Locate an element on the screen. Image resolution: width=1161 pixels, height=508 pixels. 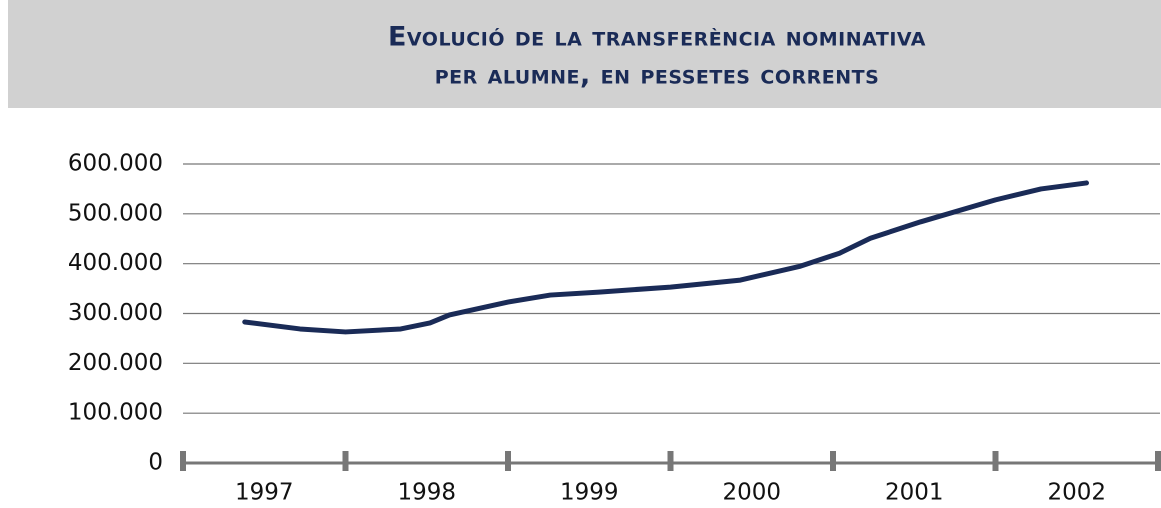
y-tick-label: 500.000 is located at coordinates (115, 213).